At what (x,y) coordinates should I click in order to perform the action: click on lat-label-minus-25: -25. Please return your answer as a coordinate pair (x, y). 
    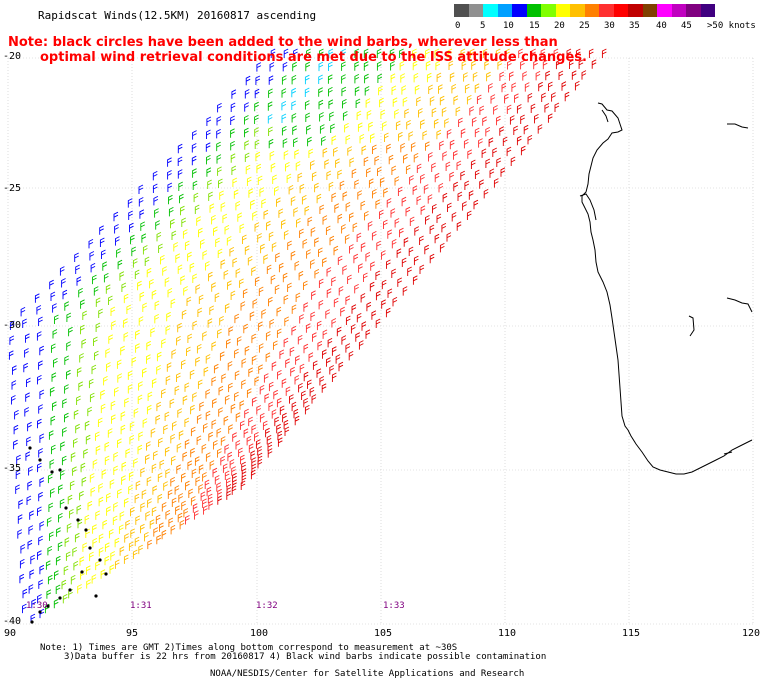
    Looking at the image, I should click on (12, 188).